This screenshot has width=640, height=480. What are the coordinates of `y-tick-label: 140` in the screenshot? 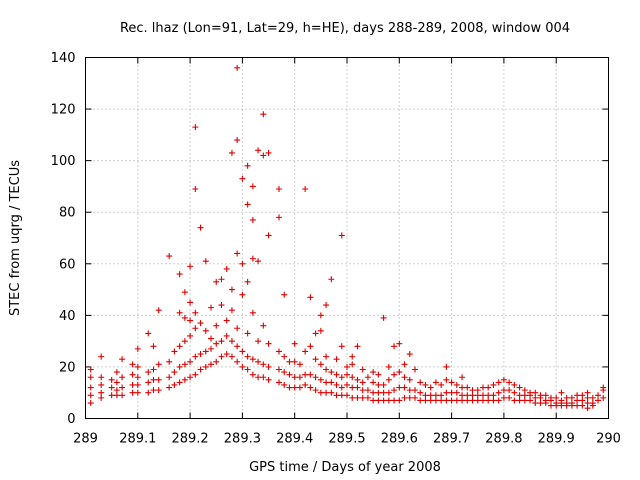 It's located at (63, 58).